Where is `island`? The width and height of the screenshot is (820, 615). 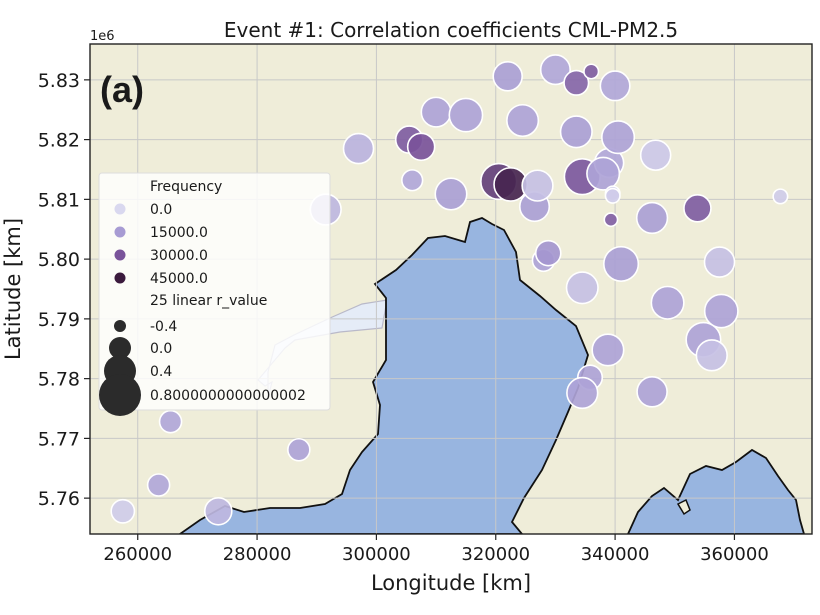 island is located at coordinates (683, 507).